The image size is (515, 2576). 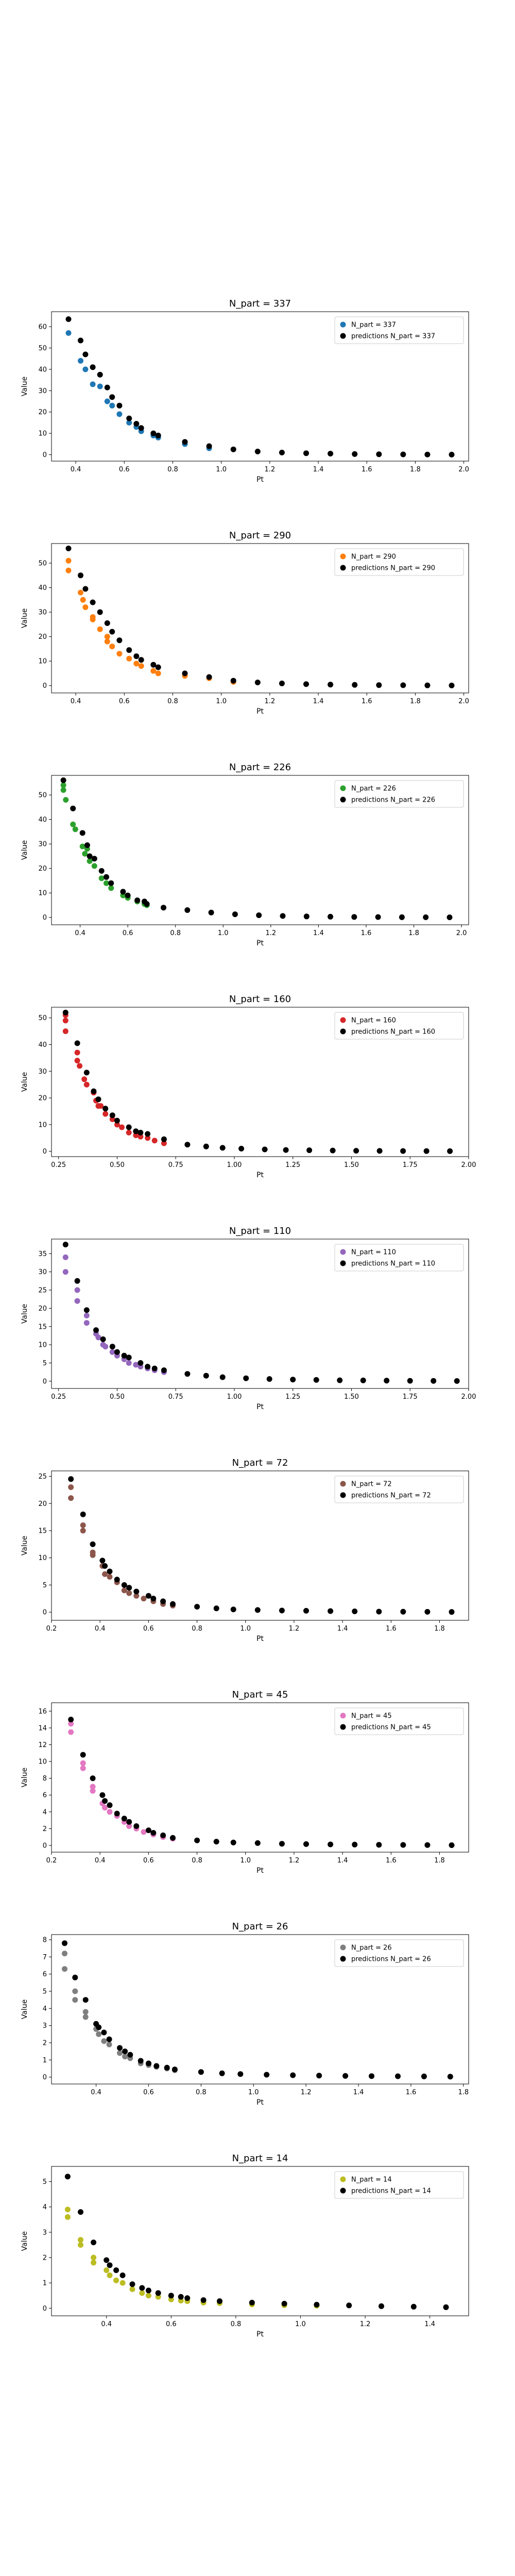 I want to click on legend-box, so click(x=399, y=1489).